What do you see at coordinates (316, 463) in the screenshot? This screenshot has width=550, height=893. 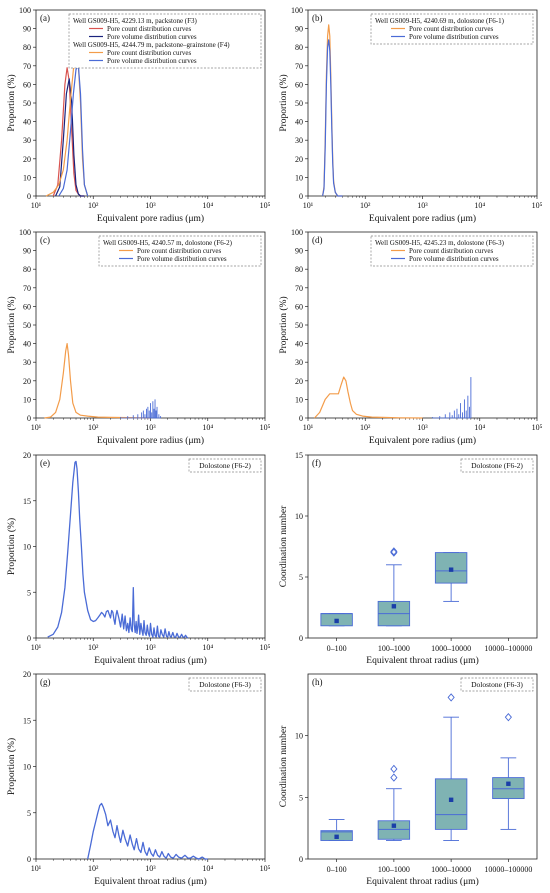 I see `panel-label: (f)` at bounding box center [316, 463].